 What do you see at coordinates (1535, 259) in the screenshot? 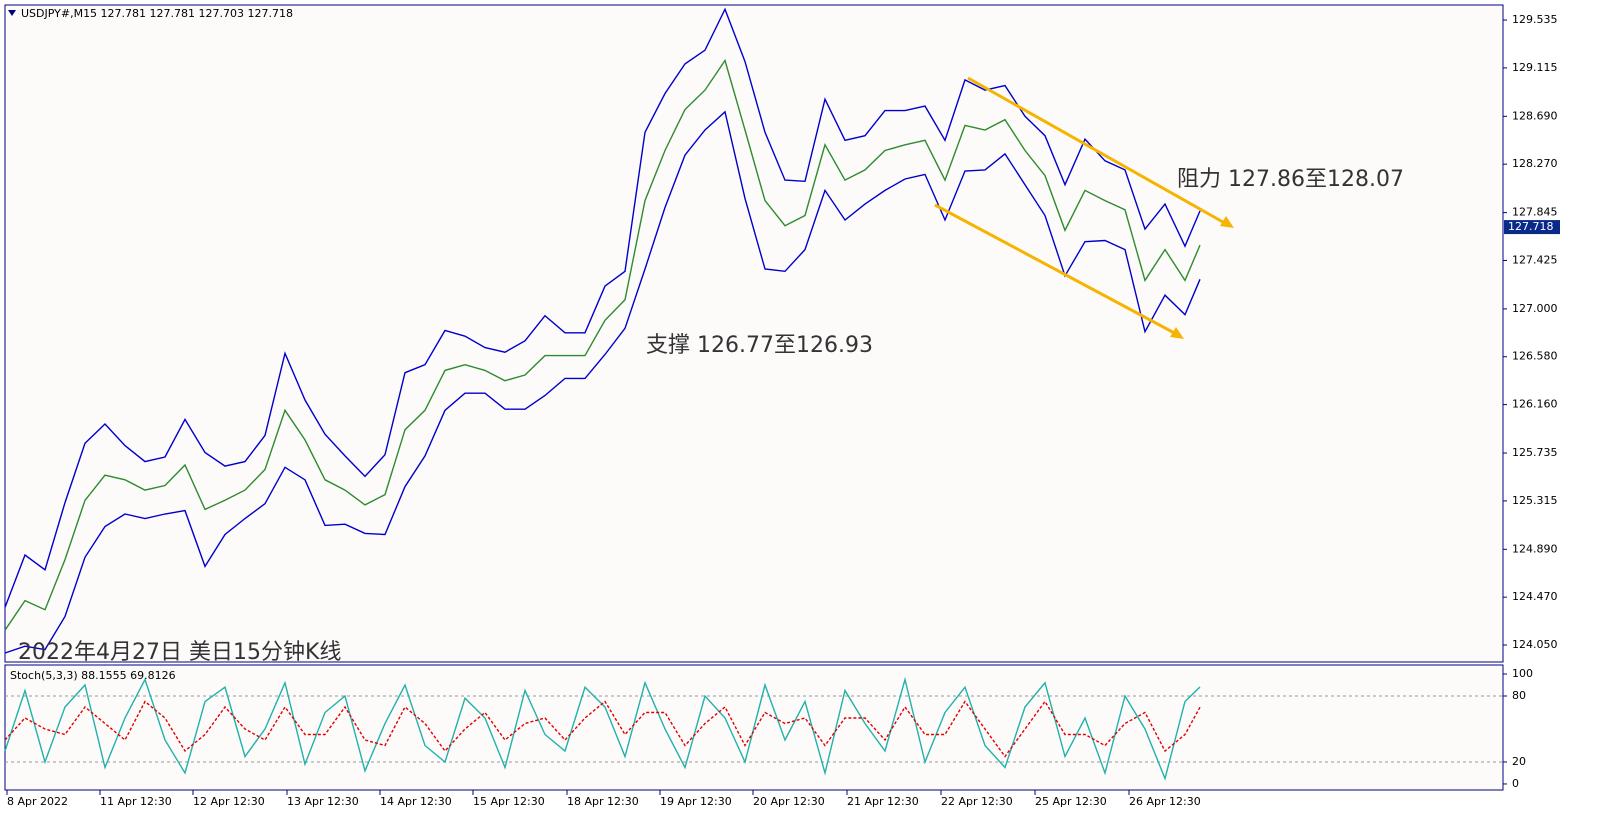
I see `y-tick-label: 127.425` at bounding box center [1535, 259].